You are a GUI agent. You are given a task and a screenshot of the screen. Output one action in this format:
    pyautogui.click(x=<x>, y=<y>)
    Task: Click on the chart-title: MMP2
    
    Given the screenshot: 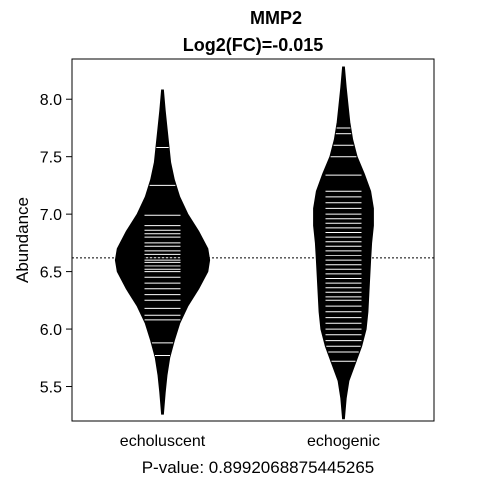 What is the action you would take?
    pyautogui.click(x=276, y=18)
    